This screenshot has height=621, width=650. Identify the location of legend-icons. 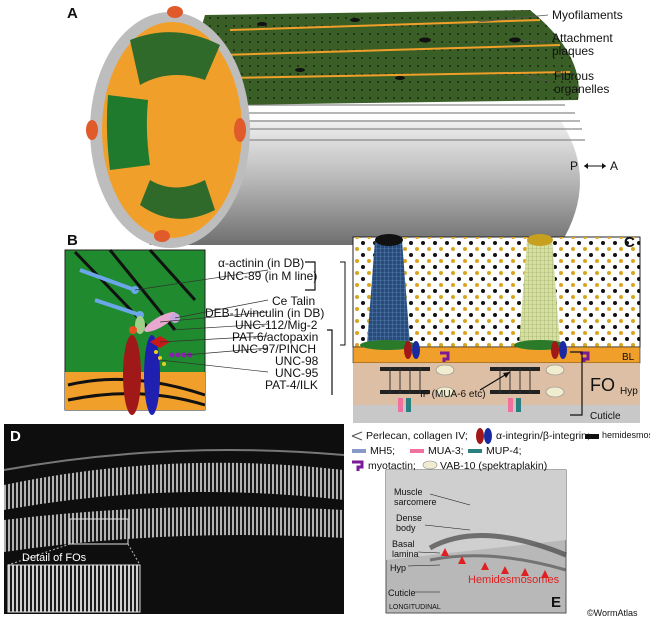
(475, 449).